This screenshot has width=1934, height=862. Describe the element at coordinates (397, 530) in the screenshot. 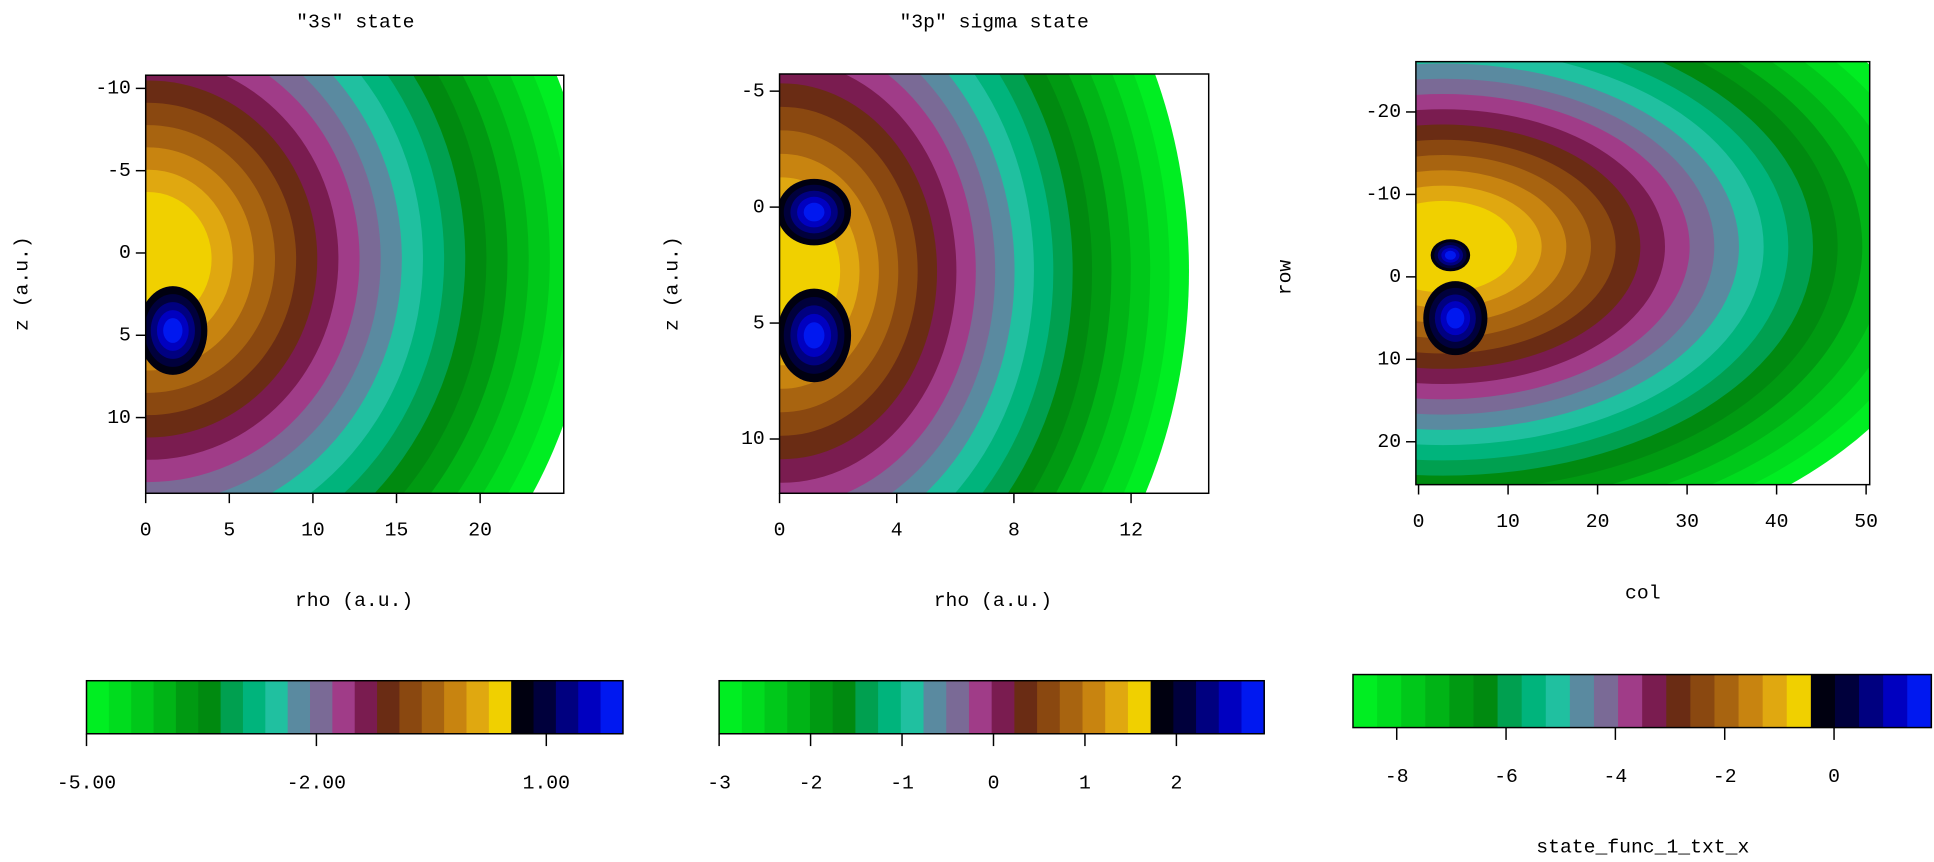

I see `x-tick-label: 15` at that location.